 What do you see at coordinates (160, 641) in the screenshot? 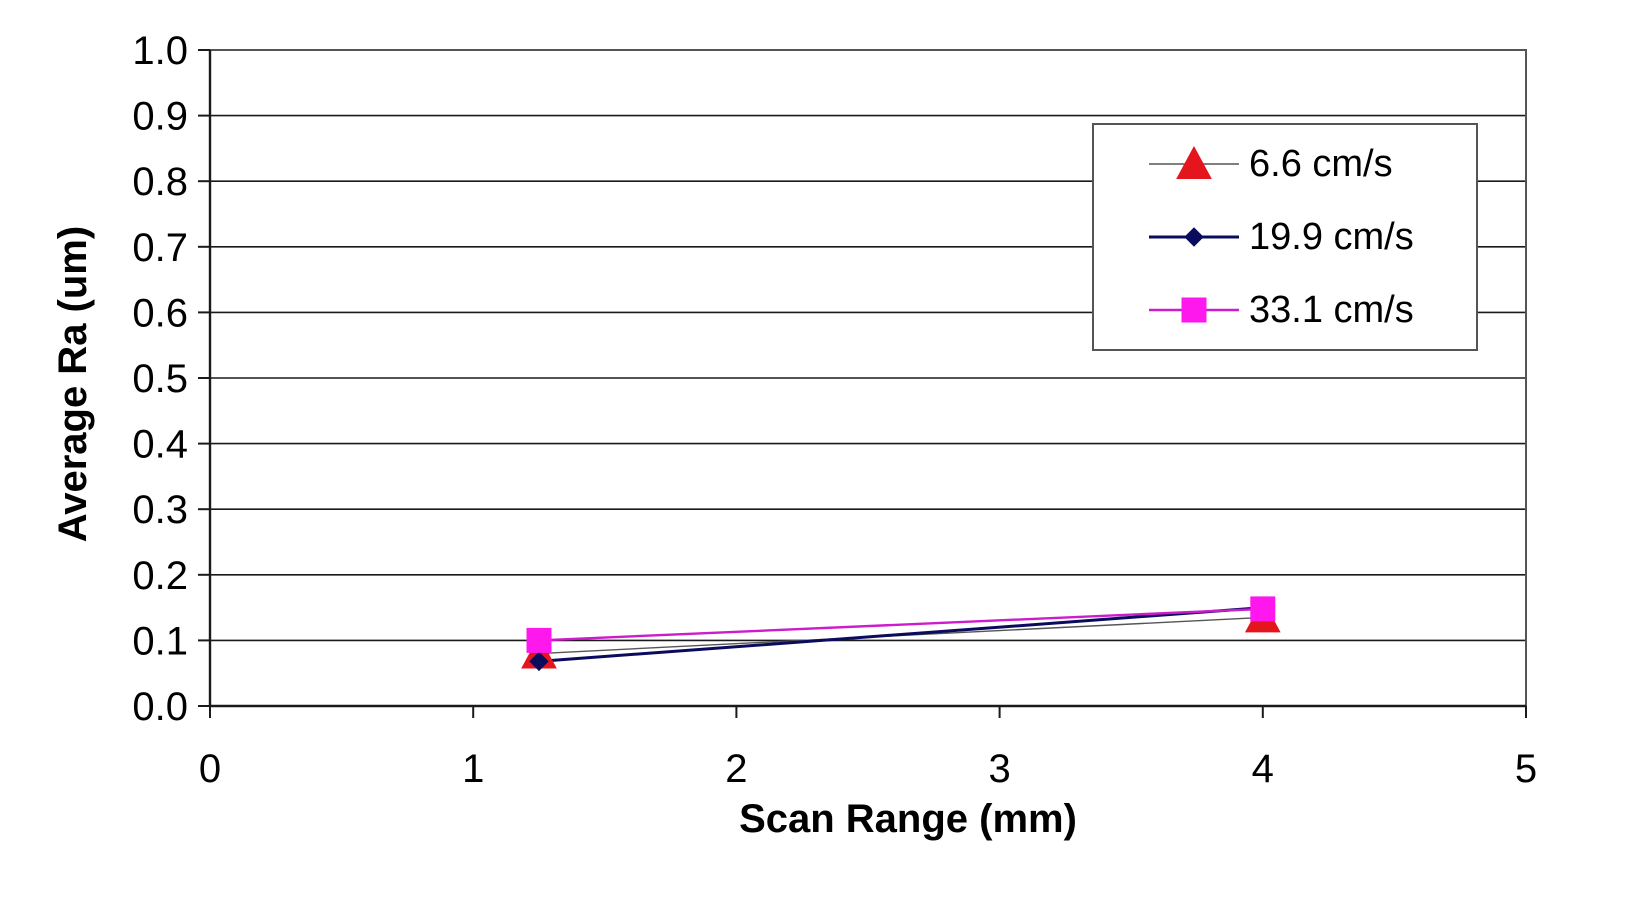
I see `y-tick-label: 0.1` at bounding box center [160, 641].